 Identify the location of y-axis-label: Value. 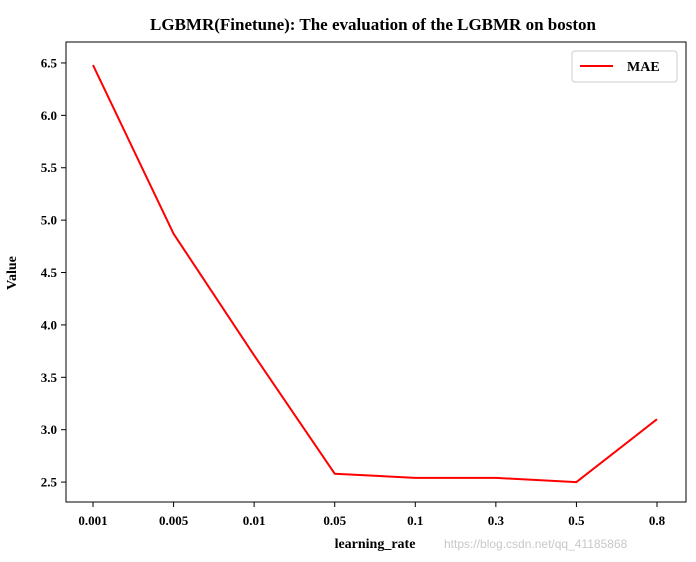
(12, 273).